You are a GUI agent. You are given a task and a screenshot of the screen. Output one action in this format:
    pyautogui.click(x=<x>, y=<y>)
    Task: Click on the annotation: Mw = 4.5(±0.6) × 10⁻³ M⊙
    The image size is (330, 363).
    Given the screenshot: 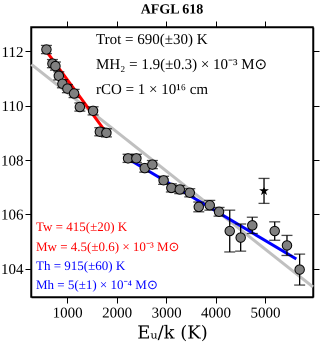 What is the action you would take?
    pyautogui.click(x=108, y=246)
    